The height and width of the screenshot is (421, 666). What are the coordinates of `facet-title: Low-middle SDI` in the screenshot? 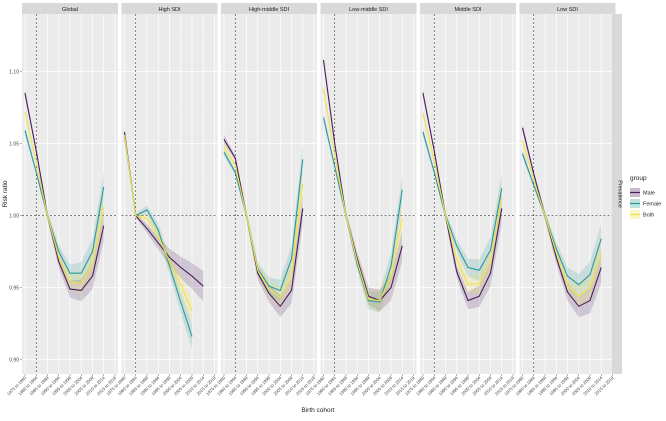 It's located at (368, 10).